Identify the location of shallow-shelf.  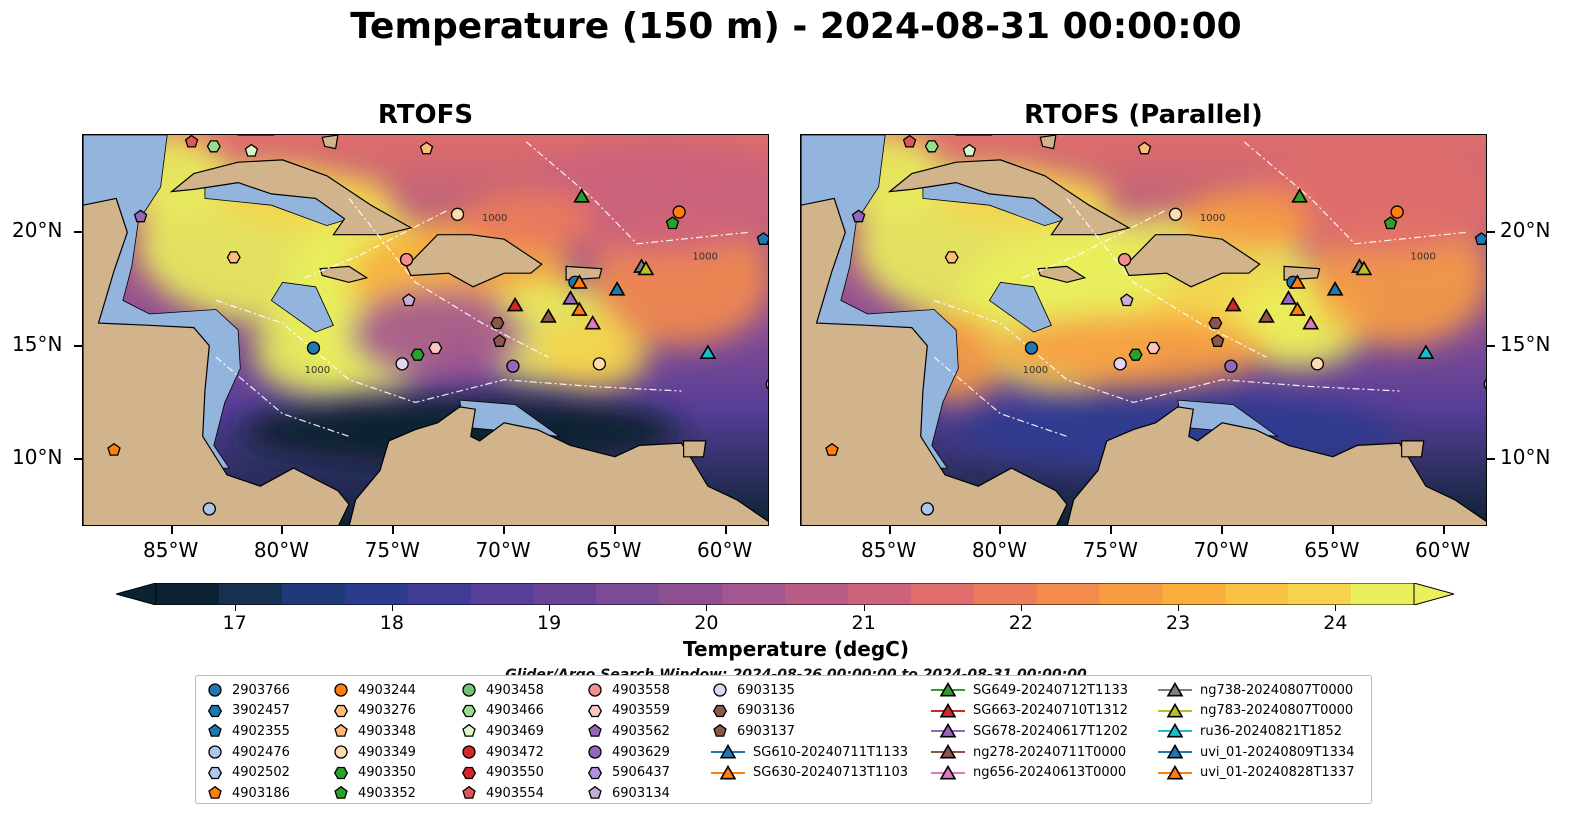
(302, 307).